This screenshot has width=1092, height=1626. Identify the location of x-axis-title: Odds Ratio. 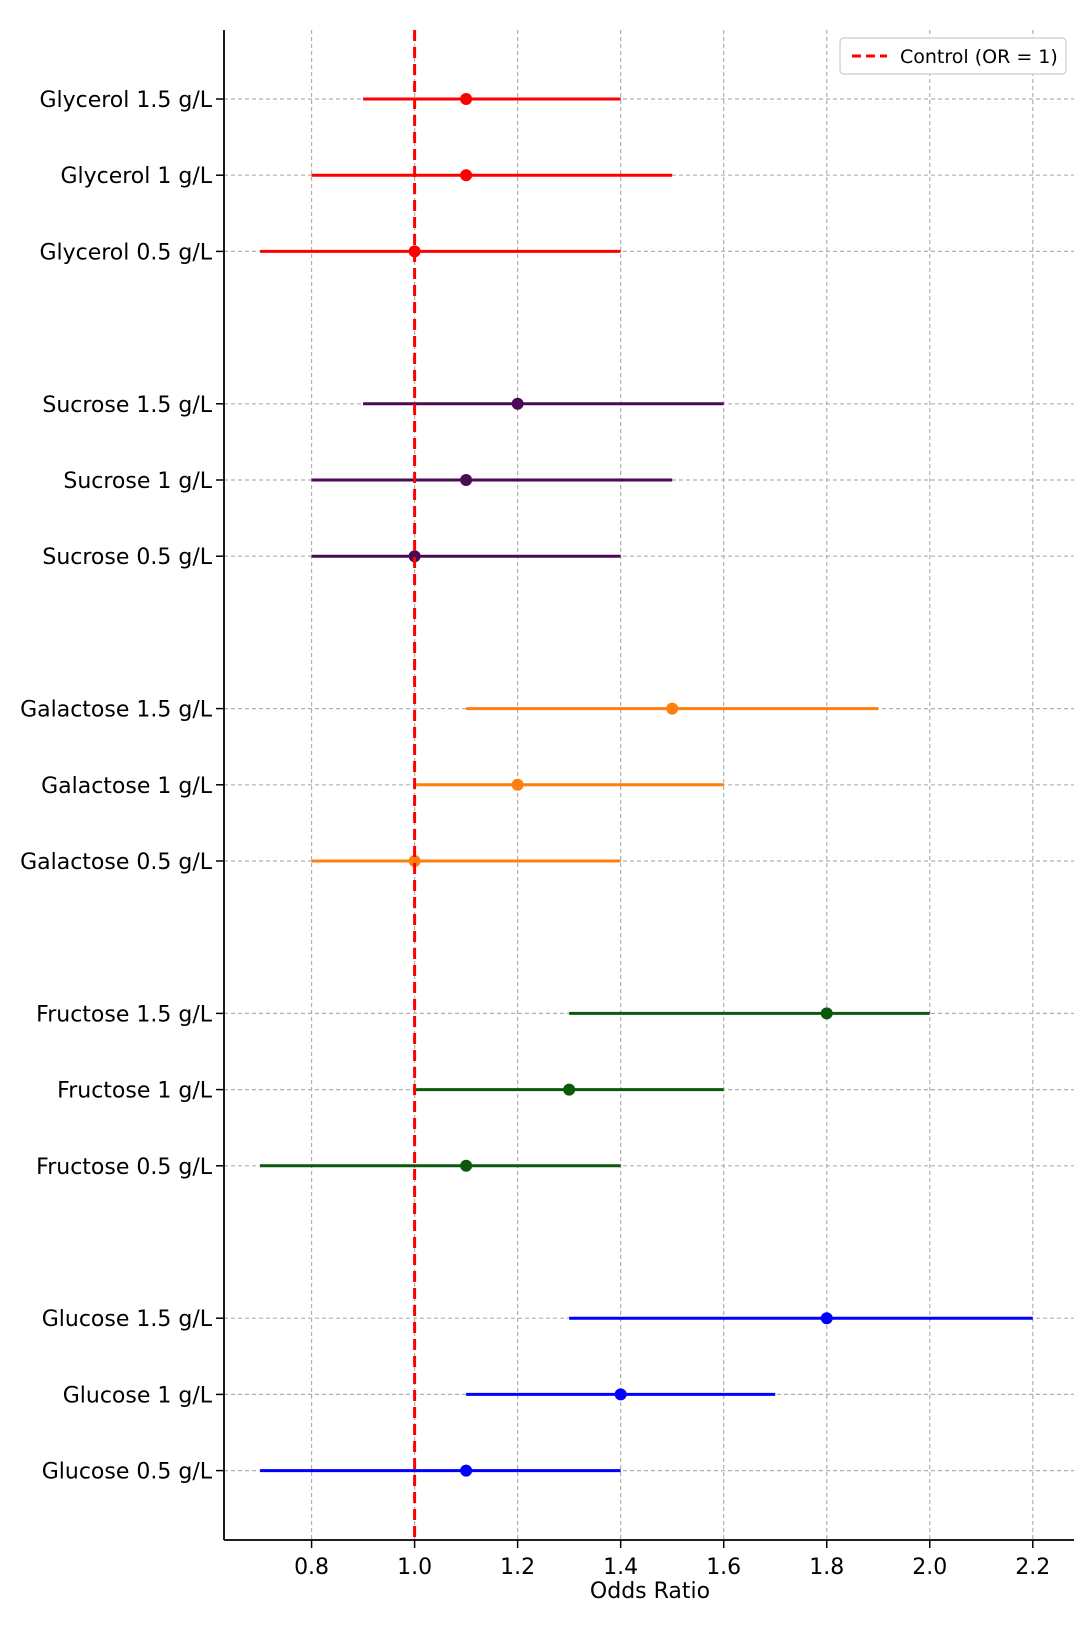
(650, 1591).